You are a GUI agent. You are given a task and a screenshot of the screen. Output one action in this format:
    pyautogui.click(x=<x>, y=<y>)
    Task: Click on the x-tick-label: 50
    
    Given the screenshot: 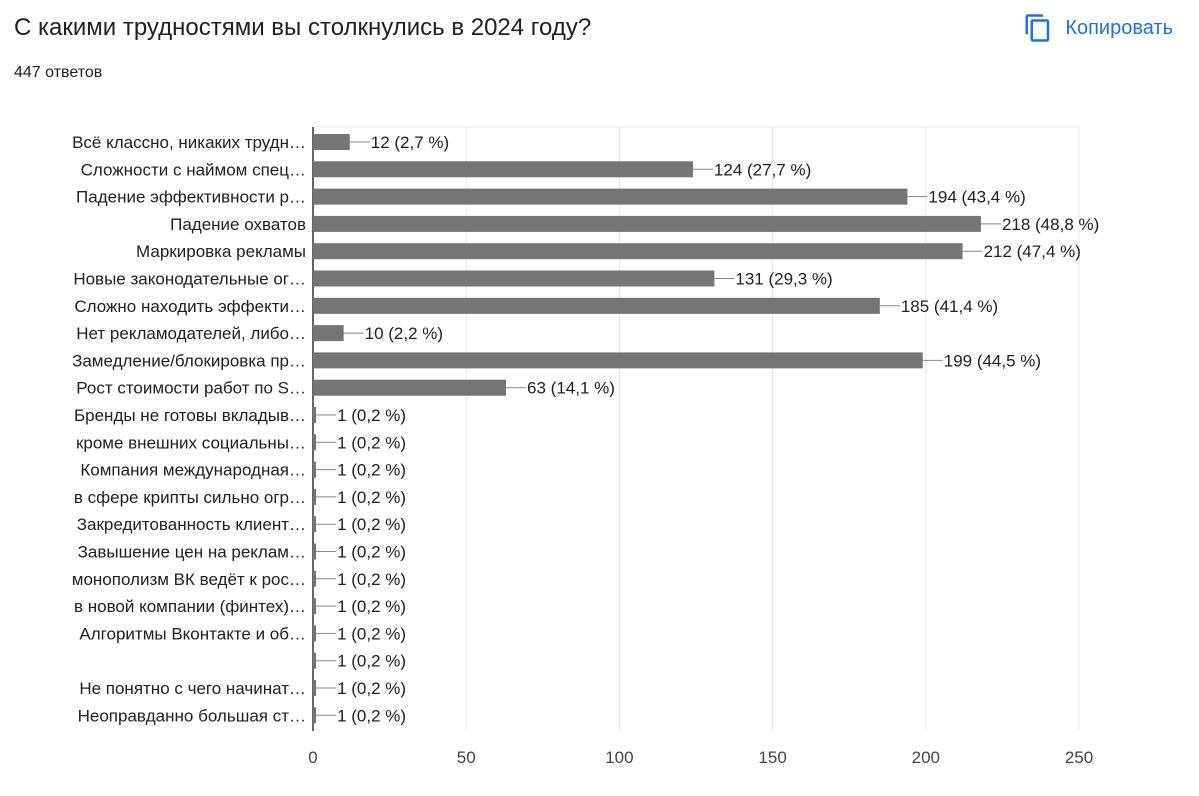 What is the action you would take?
    pyautogui.click(x=466, y=757)
    